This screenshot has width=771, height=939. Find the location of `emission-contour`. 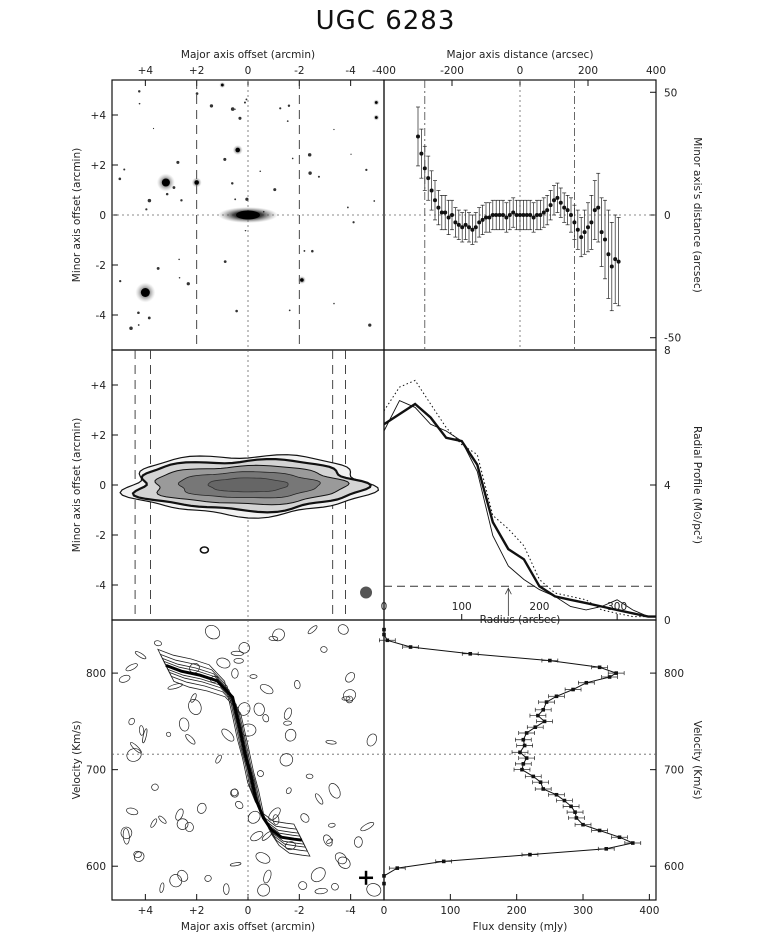

emission-contour is located at coordinates (234, 752).